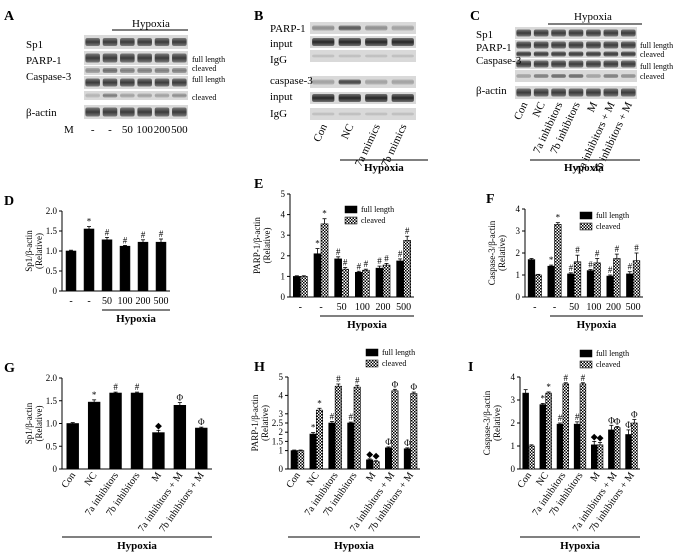  I want to click on chart-h-legend-swatch, so click(372, 363).